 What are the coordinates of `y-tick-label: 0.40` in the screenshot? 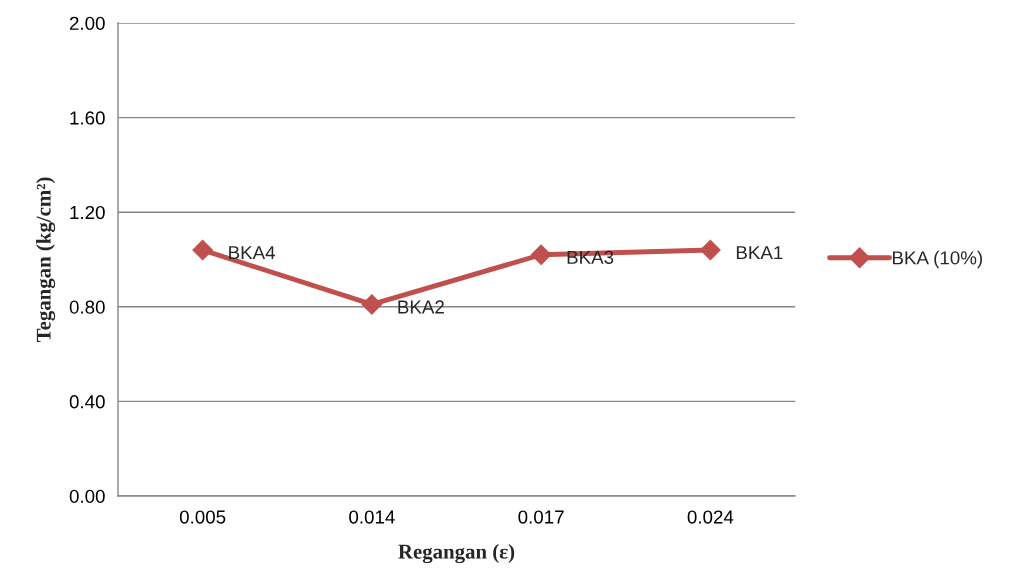 It's located at (87, 402).